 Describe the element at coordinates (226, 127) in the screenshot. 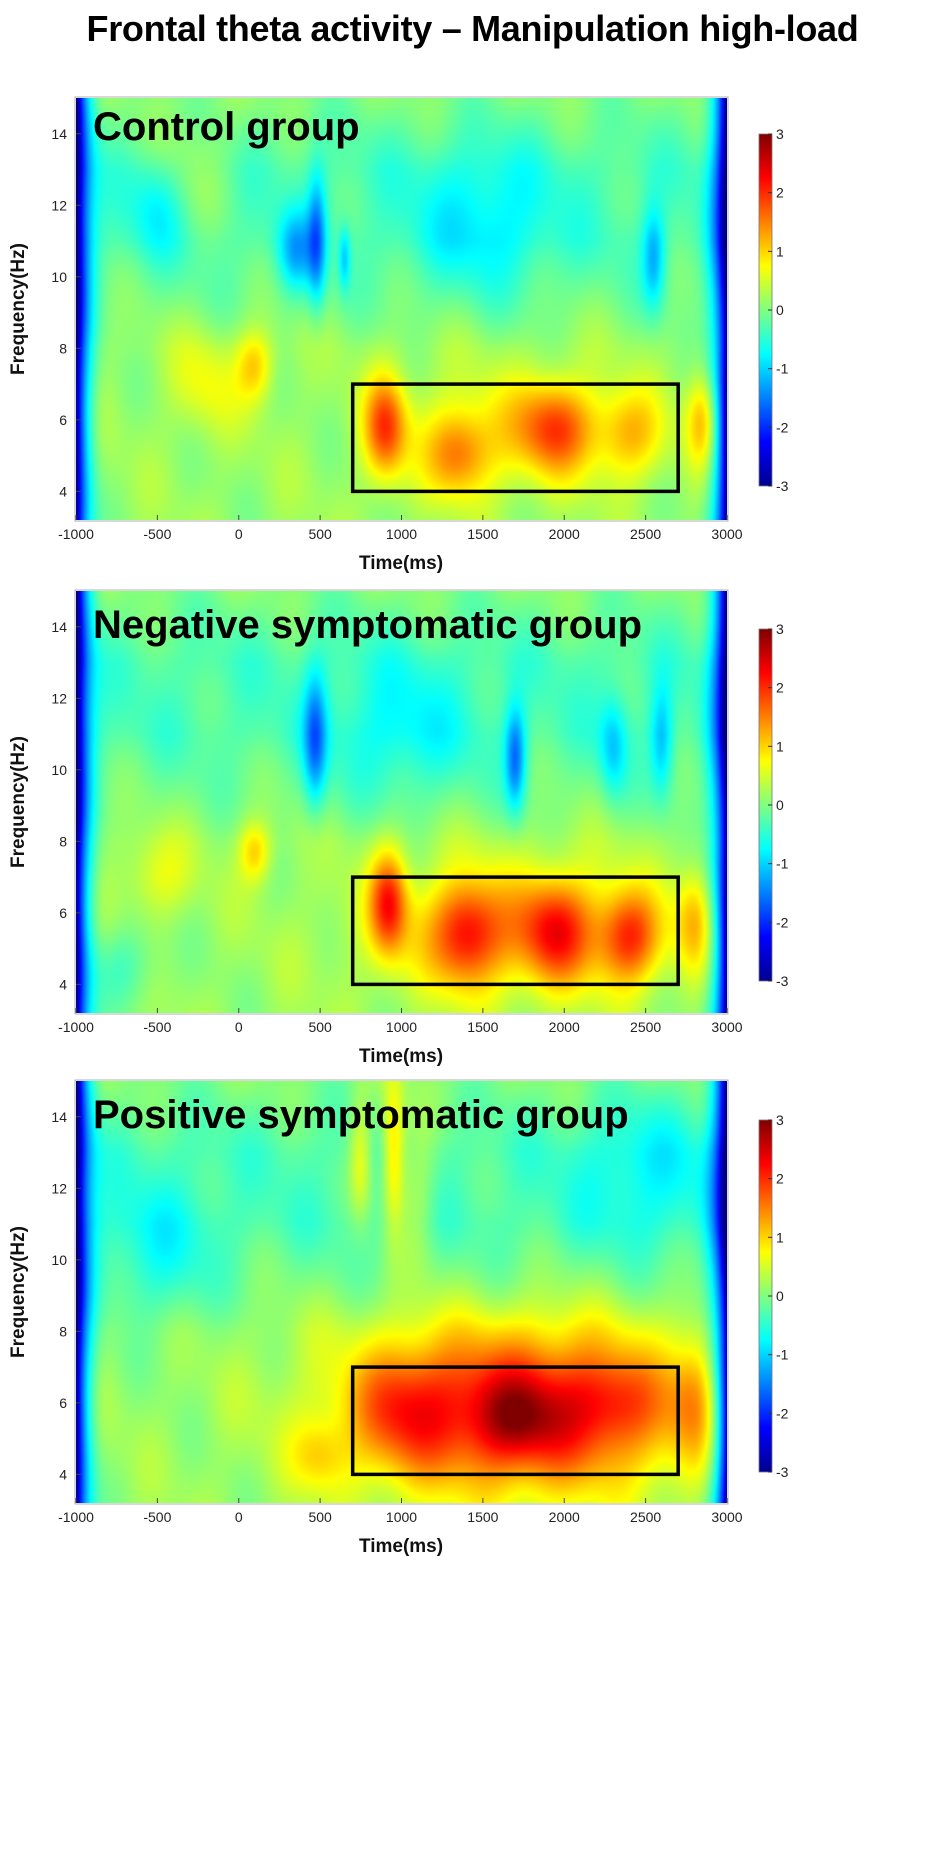

I see `panel-title: Control group` at that location.